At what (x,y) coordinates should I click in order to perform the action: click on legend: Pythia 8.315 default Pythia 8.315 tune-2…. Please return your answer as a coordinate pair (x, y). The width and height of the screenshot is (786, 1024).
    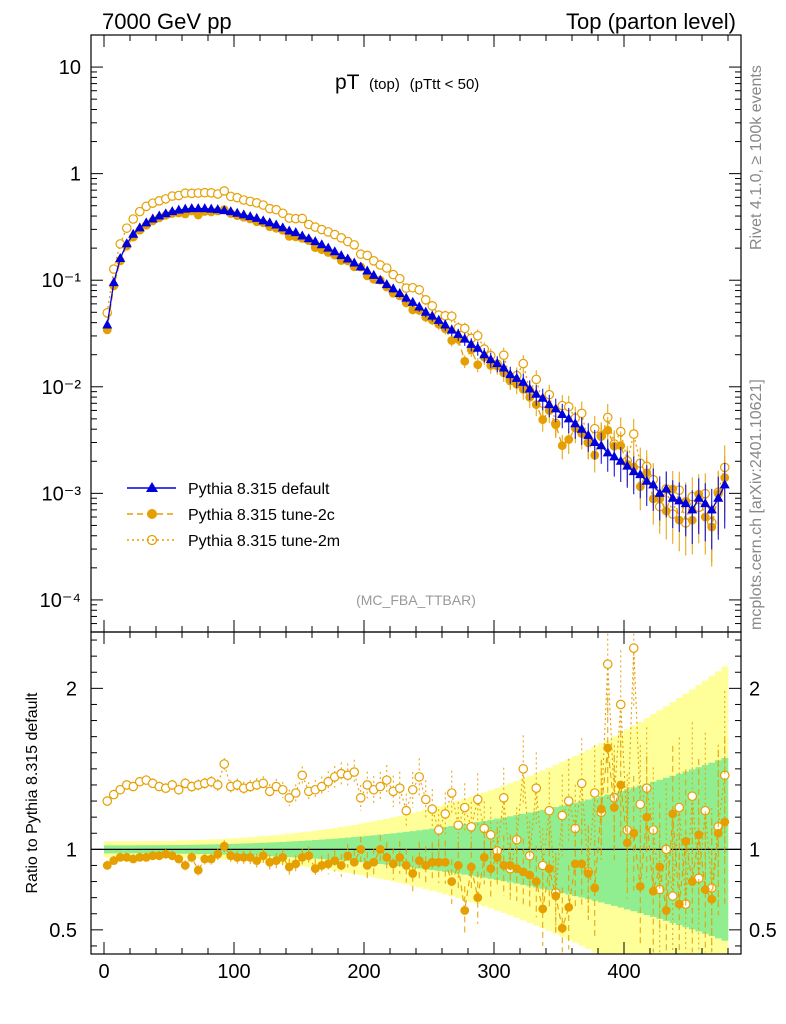
    Looking at the image, I should click on (233, 515).